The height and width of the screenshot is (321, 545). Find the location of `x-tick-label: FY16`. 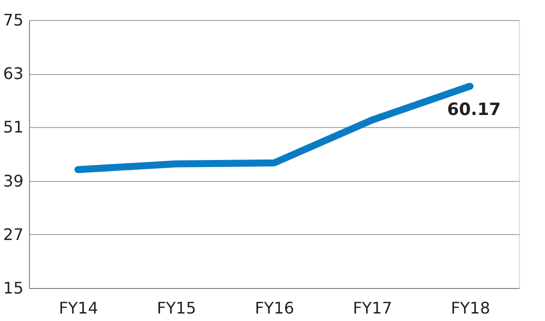

x-tick-label: FY16 is located at coordinates (274, 308).